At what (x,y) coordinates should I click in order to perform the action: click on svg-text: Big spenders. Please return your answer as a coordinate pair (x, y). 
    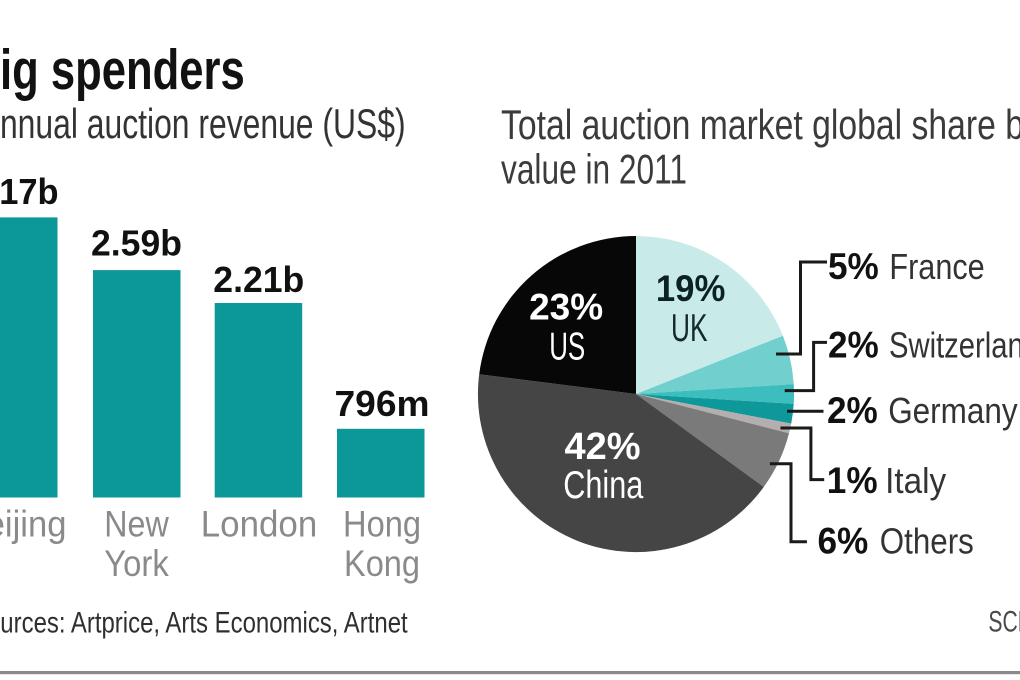
    Looking at the image, I should click on (122, 70).